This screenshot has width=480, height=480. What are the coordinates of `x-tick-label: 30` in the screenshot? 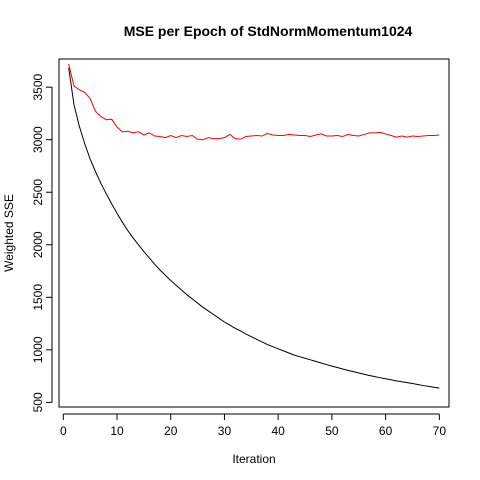 It's located at (225, 431).